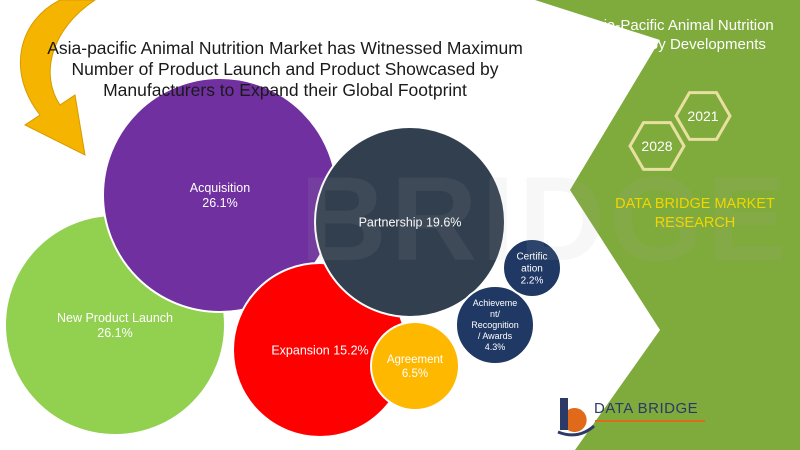 This screenshot has height=450, width=800. Describe the element at coordinates (415, 360) in the screenshot. I see `bubble-label: Agreement` at that location.